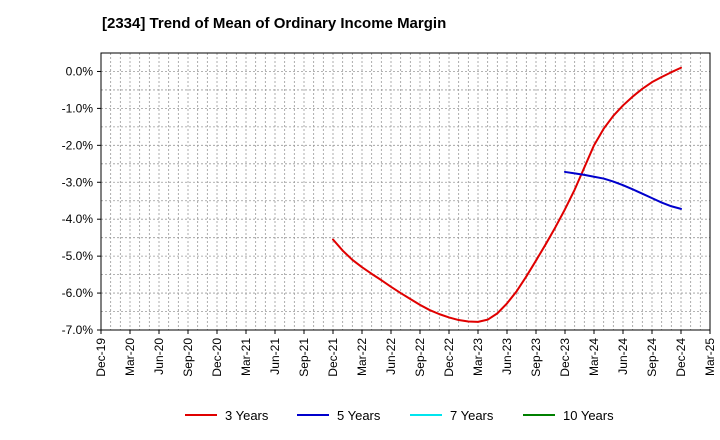 This screenshot has height=440, width=720. Describe the element at coordinates (507, 356) in the screenshot. I see `x-tick-label: Jun-23` at that location.